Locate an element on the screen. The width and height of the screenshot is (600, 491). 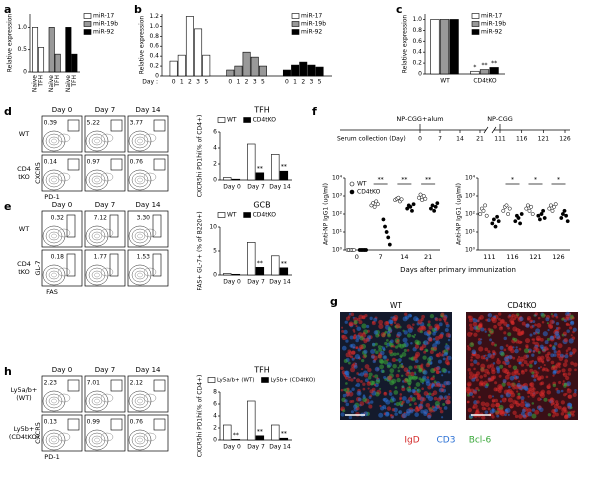
legend-label: miR-19b is located at coordinates (493, 24).